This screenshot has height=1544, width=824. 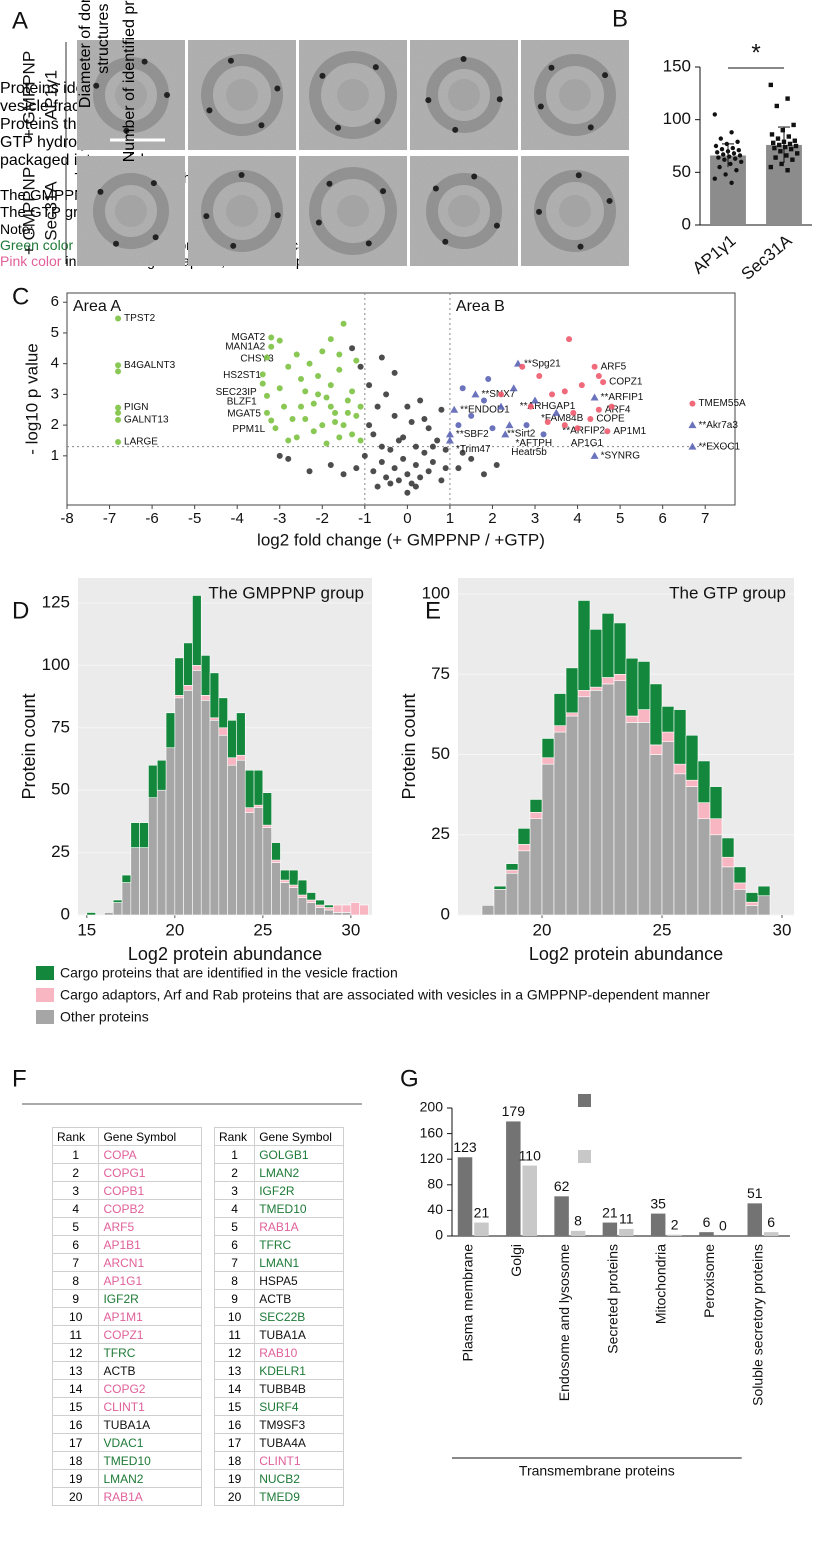 I want to click on value-label: 35, so click(x=658, y=1203).